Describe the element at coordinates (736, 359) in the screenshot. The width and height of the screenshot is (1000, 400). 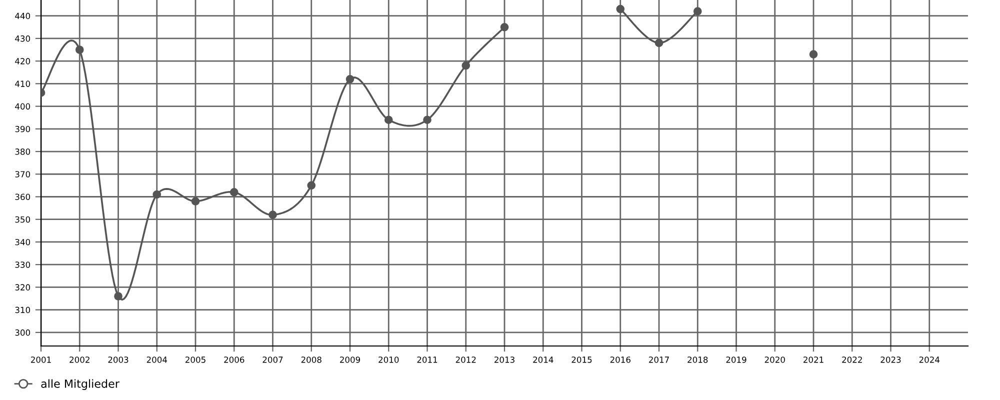
I see `x-tick-label: 2019` at that location.